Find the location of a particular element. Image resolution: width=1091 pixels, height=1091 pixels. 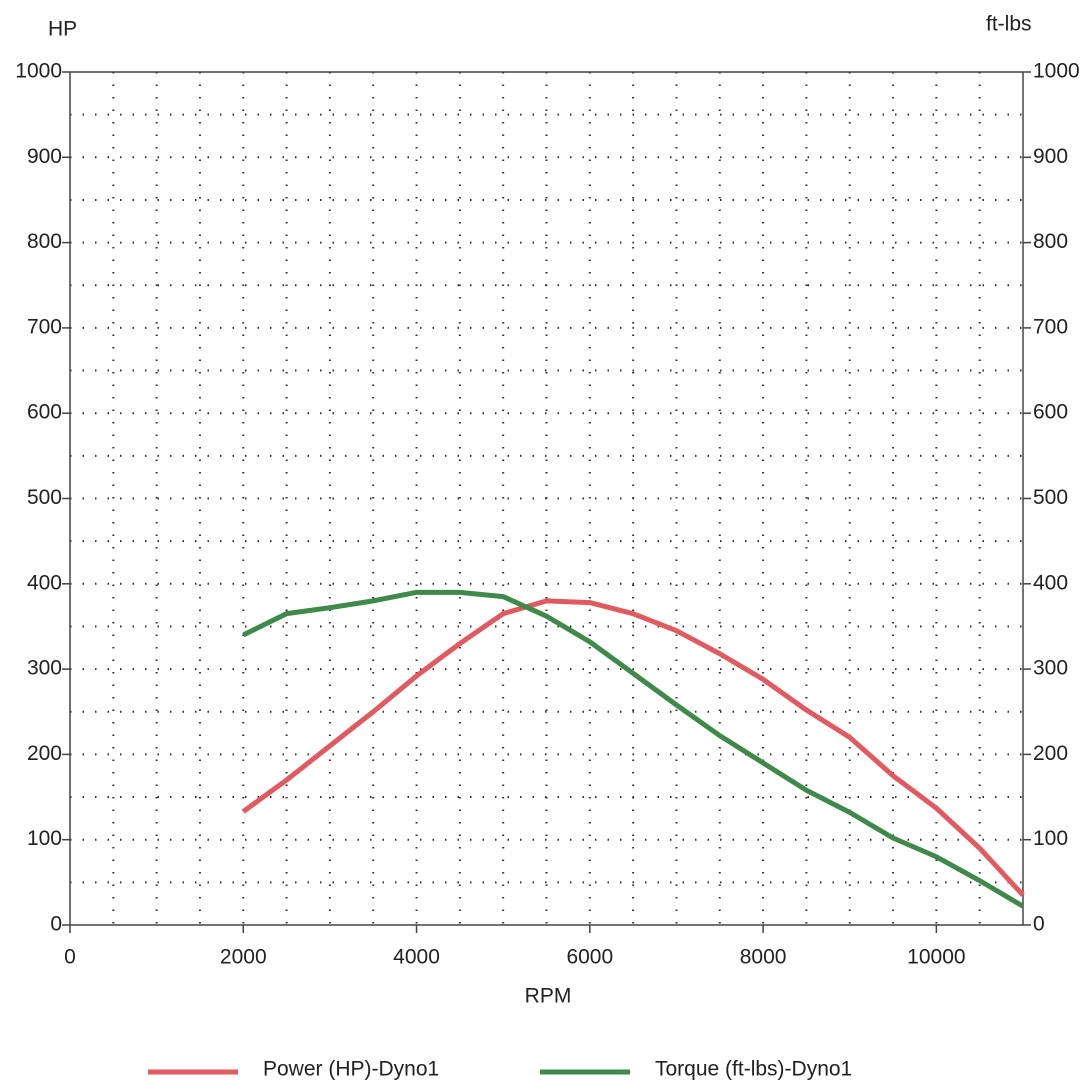

legend-label: Power (HP)-Dyno1 is located at coordinates (351, 1069).